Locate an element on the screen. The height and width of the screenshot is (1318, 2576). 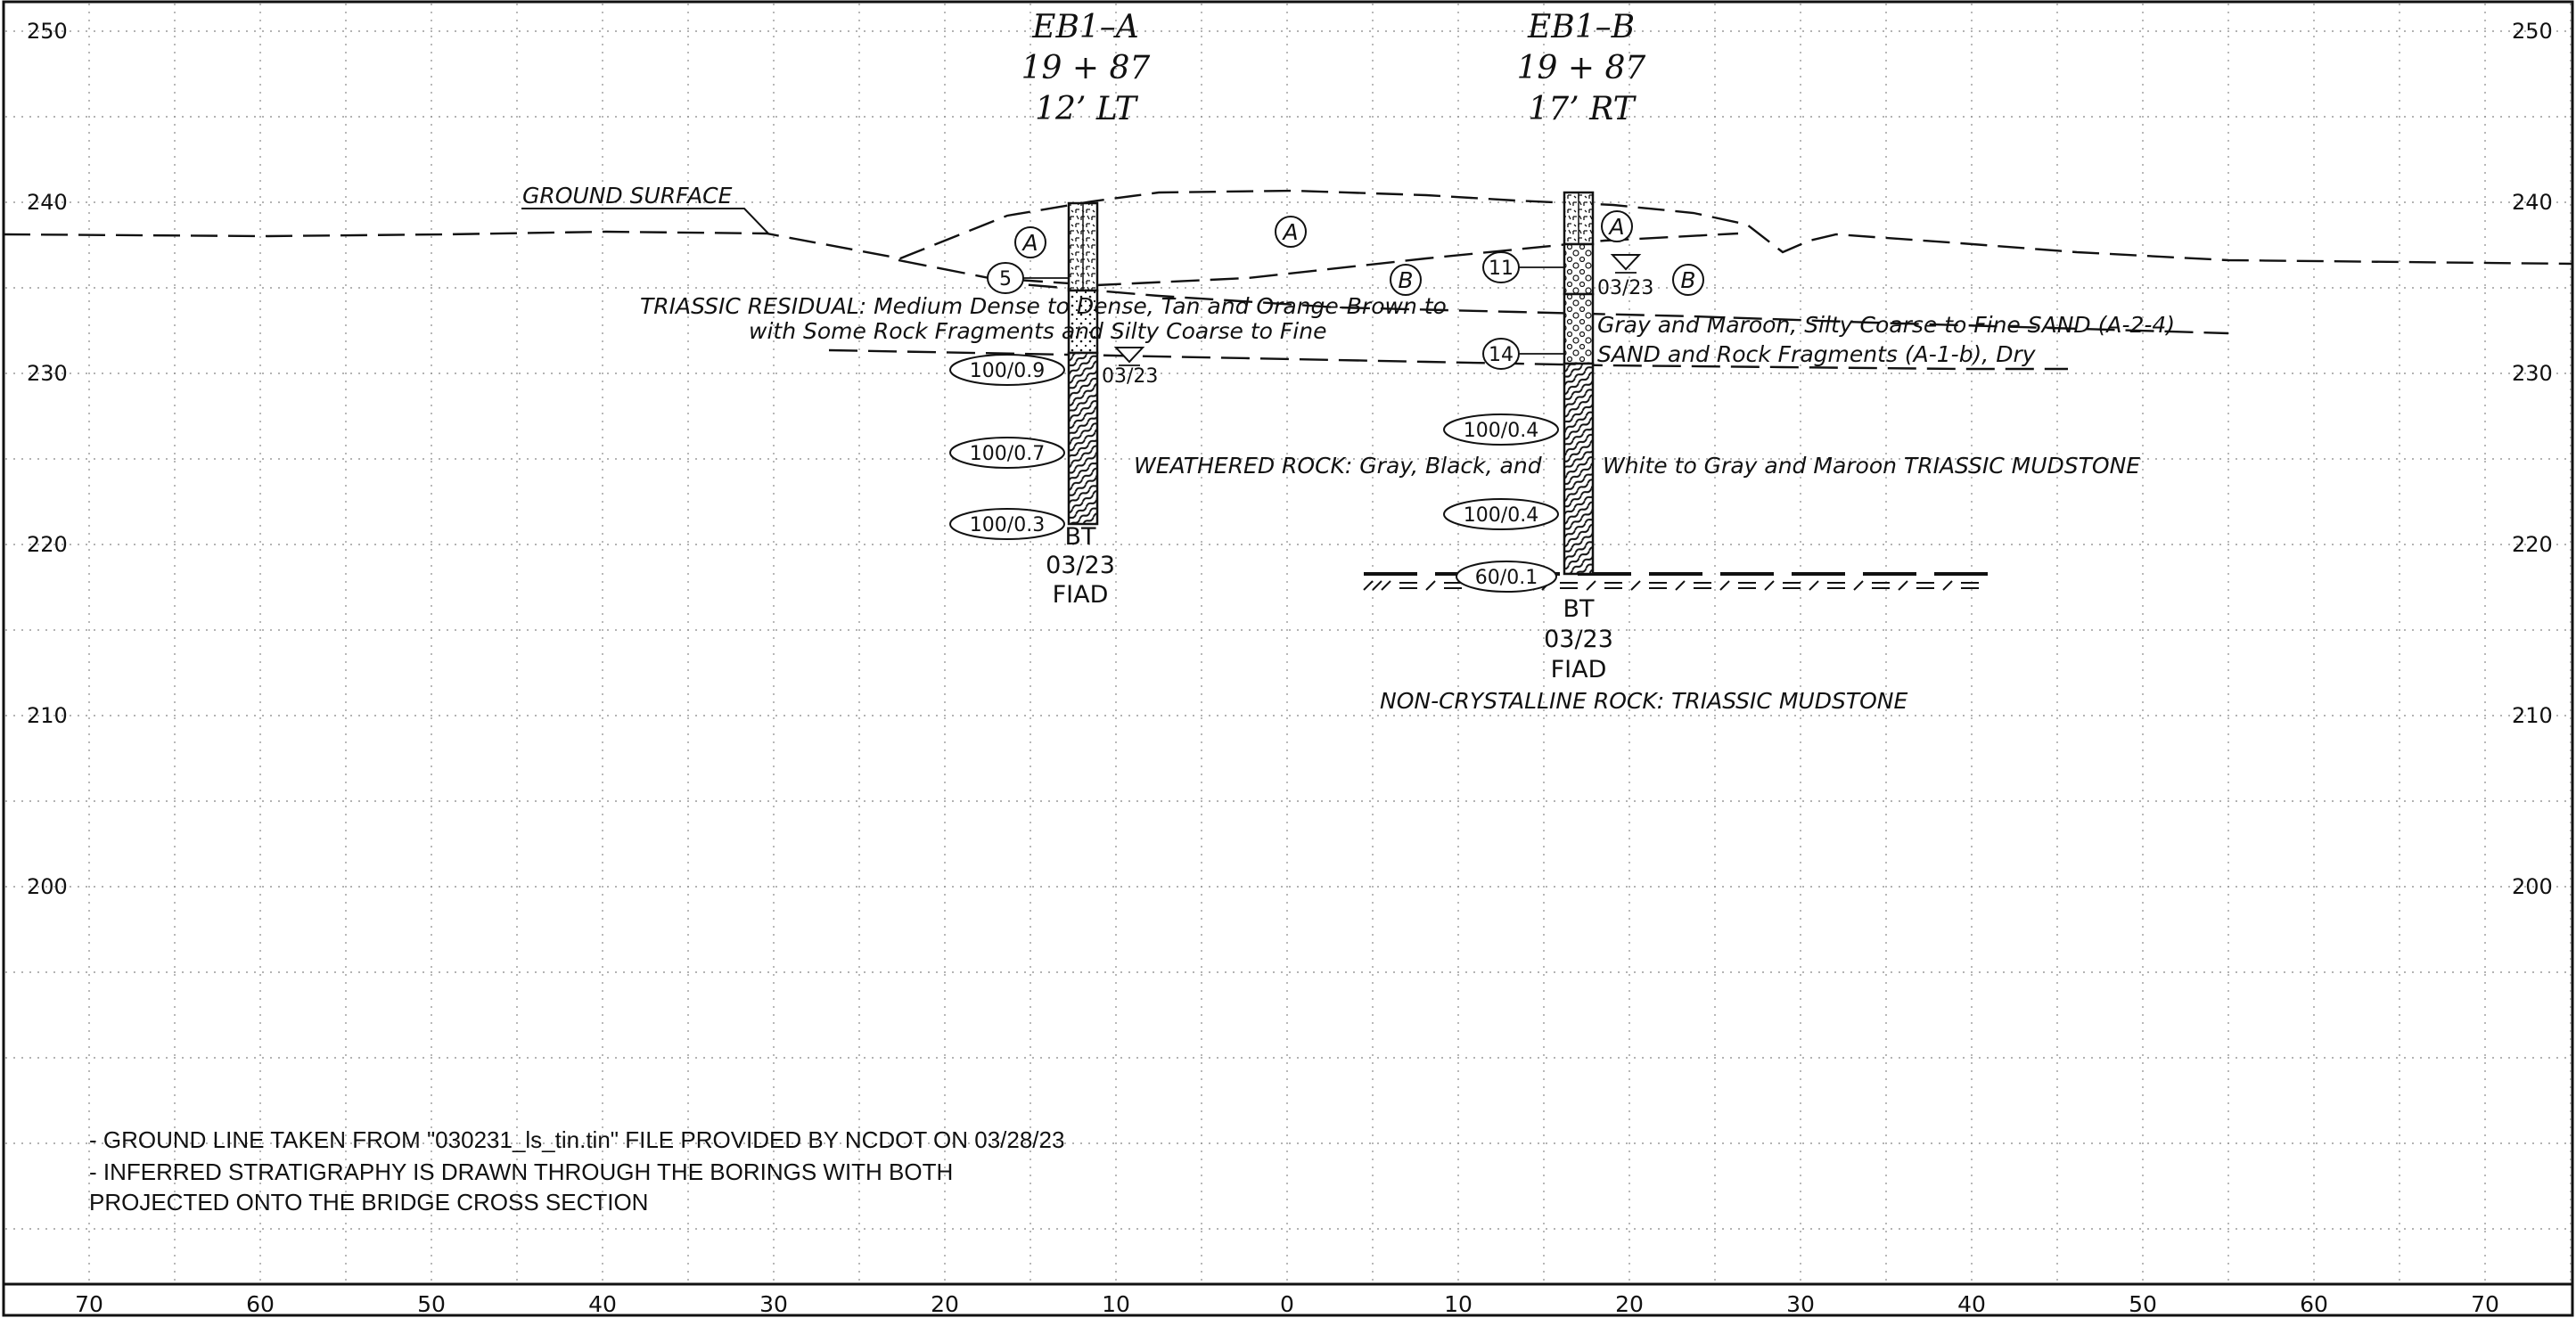
residual-description-continued: SAND and Rock Fragments (A-1-b), Dry is located at coordinates (1817, 354).